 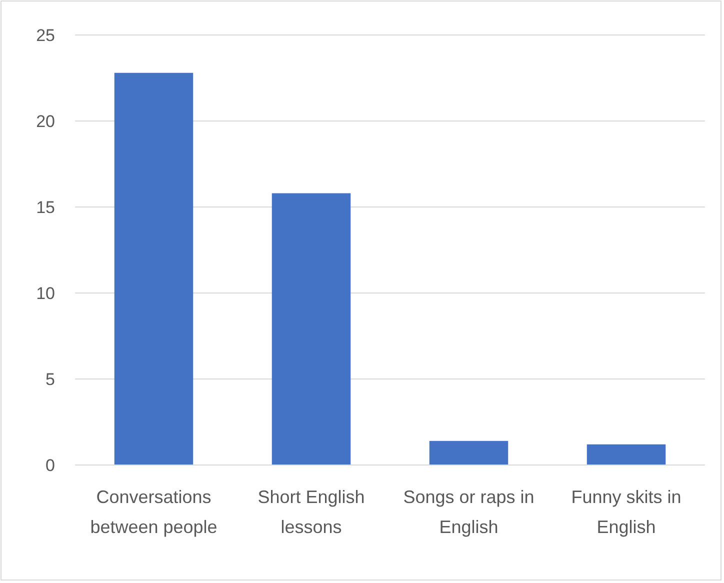 What do you see at coordinates (45, 293) in the screenshot?
I see `y-tick-label: 10` at bounding box center [45, 293].